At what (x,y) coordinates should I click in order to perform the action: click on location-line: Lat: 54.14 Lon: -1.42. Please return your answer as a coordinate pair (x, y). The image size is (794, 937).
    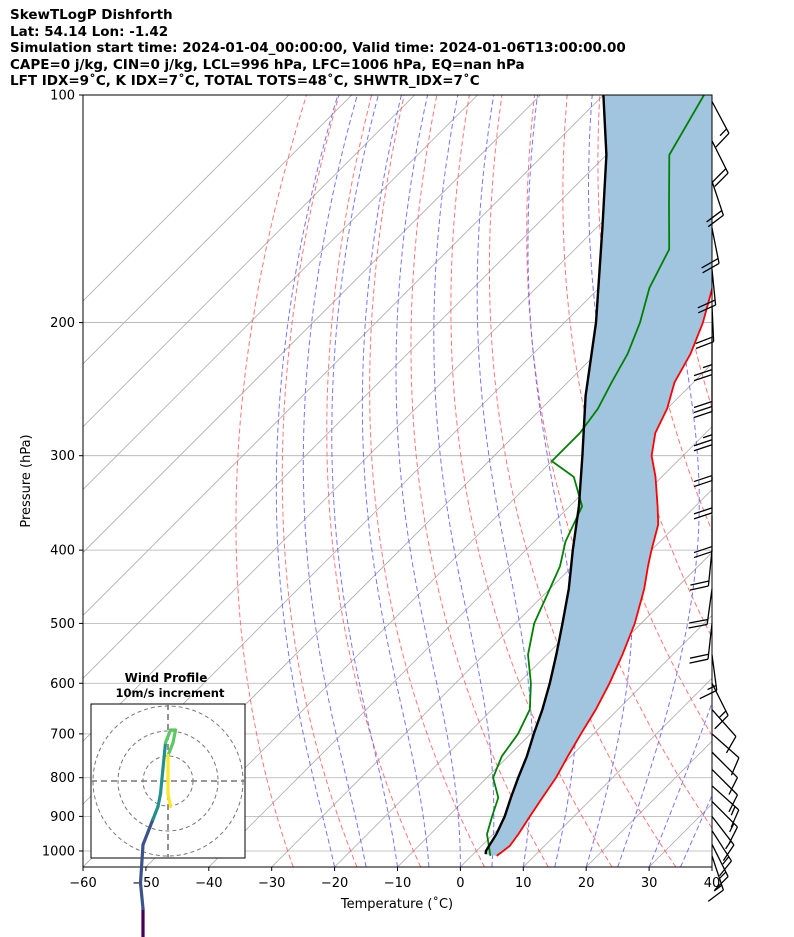
    Looking at the image, I should click on (89, 31).